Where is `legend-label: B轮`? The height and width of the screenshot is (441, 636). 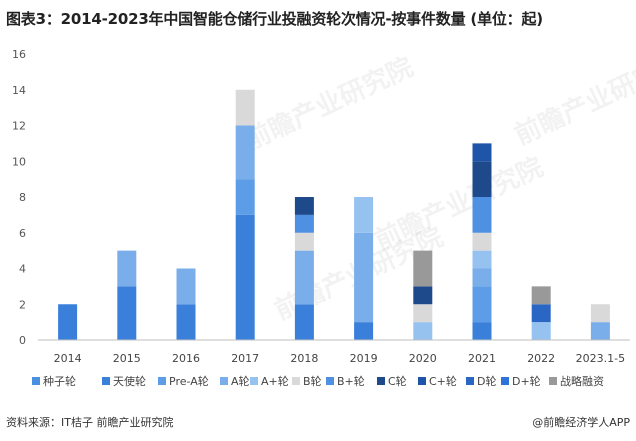
legend-label: B轮 is located at coordinates (312, 381).